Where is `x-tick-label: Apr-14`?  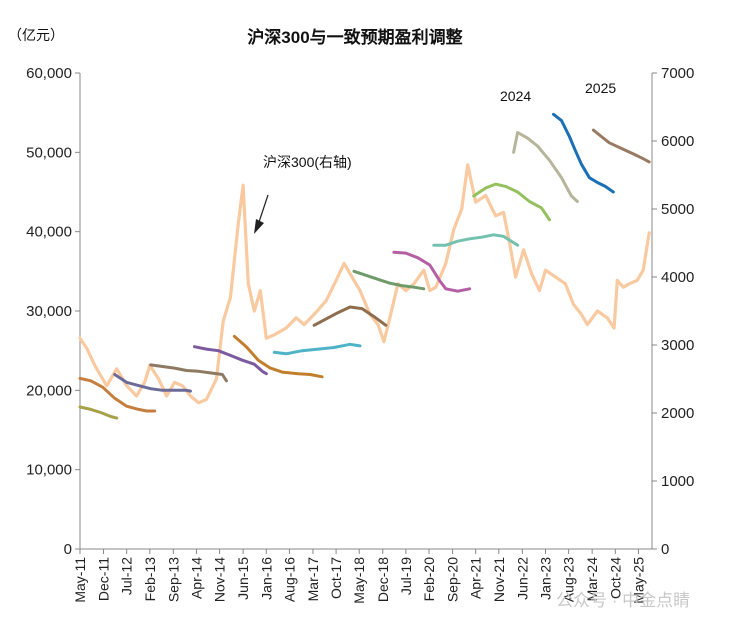
x-tick-label: Apr-14 is located at coordinates (196, 578).